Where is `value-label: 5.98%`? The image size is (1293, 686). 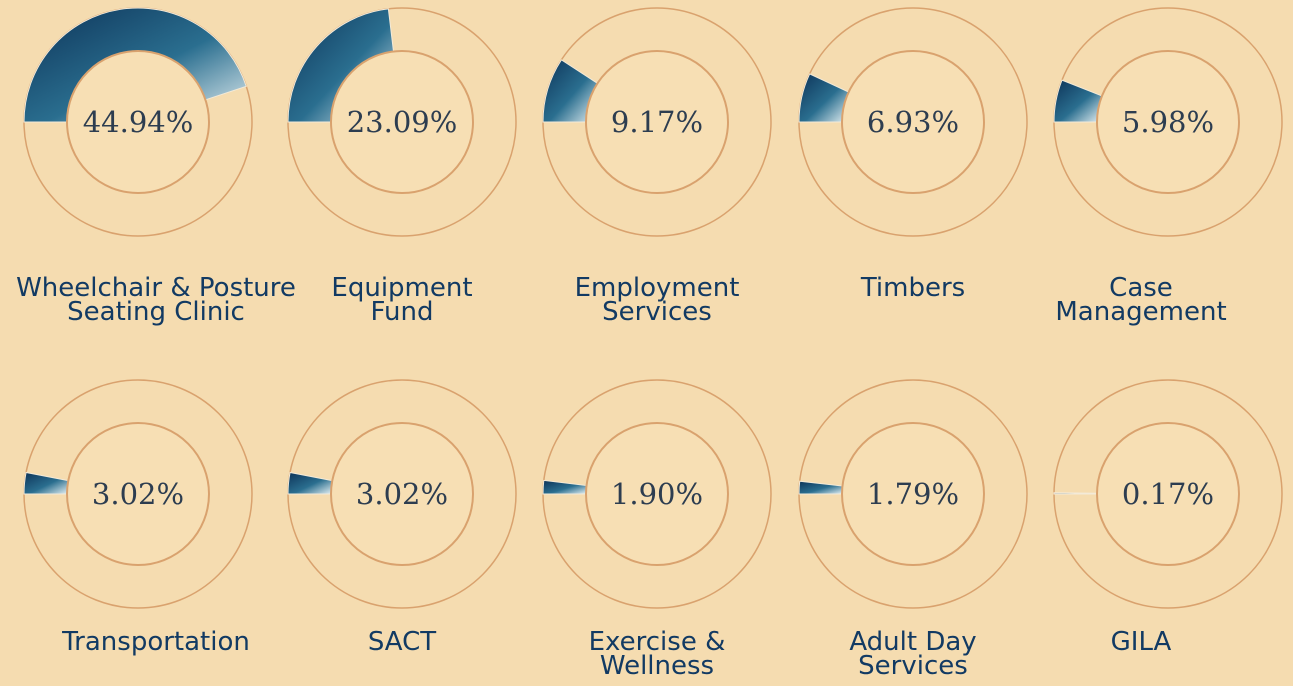
value-label: 5.98% is located at coordinates (1168, 122).